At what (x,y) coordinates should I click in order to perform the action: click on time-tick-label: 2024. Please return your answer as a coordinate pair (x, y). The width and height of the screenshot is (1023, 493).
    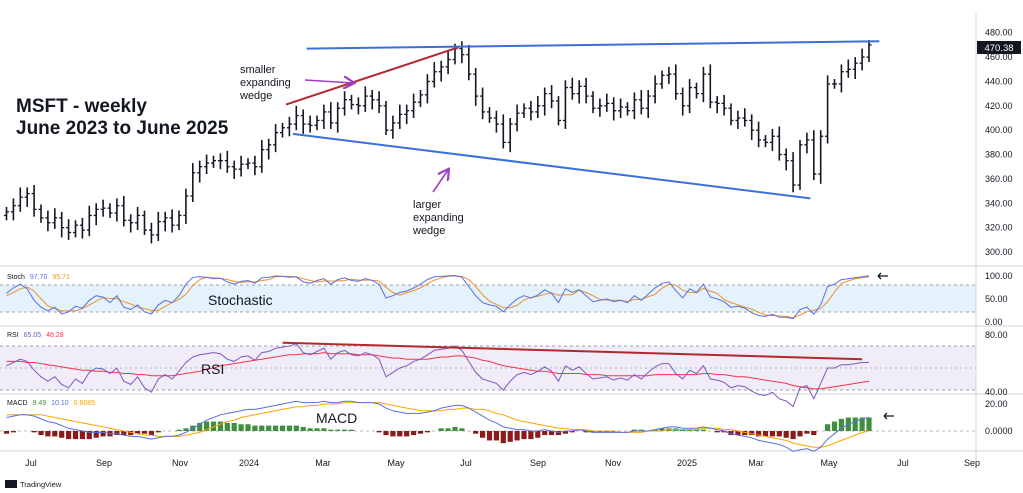
    Looking at the image, I should click on (249, 463).